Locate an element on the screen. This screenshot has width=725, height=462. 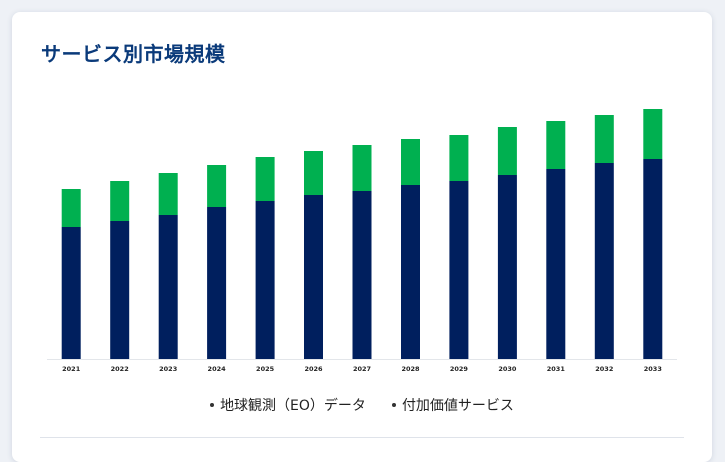
bar-eo-data-2030 is located at coordinates (507, 267).